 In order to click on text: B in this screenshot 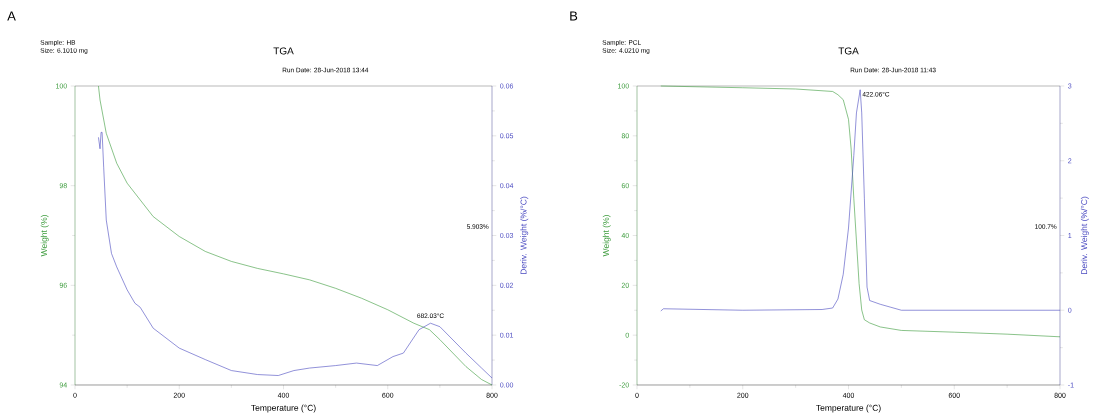, I will do `click(574, 16)`.